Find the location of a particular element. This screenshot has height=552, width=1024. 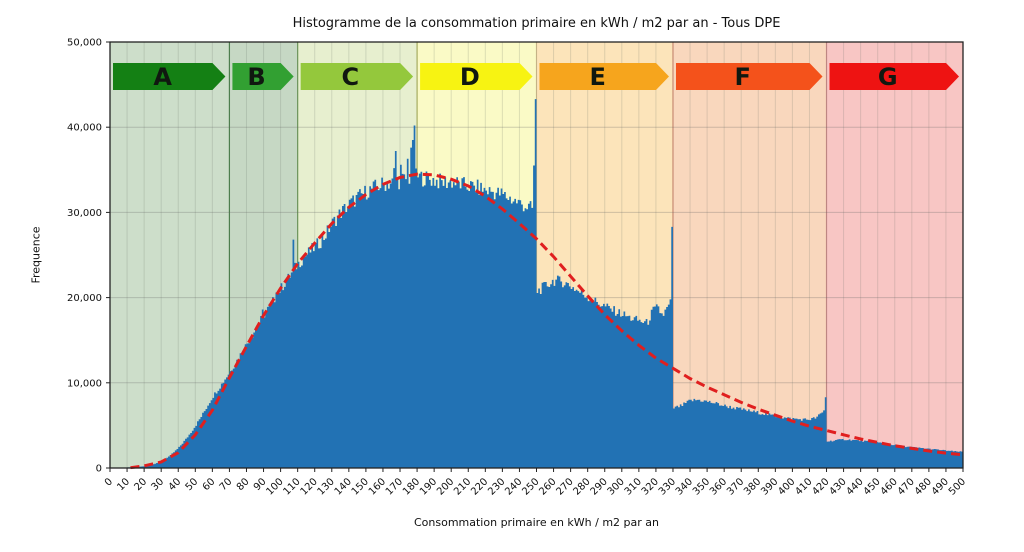

dpe-arrow-label-D: D is located at coordinates (470, 77).